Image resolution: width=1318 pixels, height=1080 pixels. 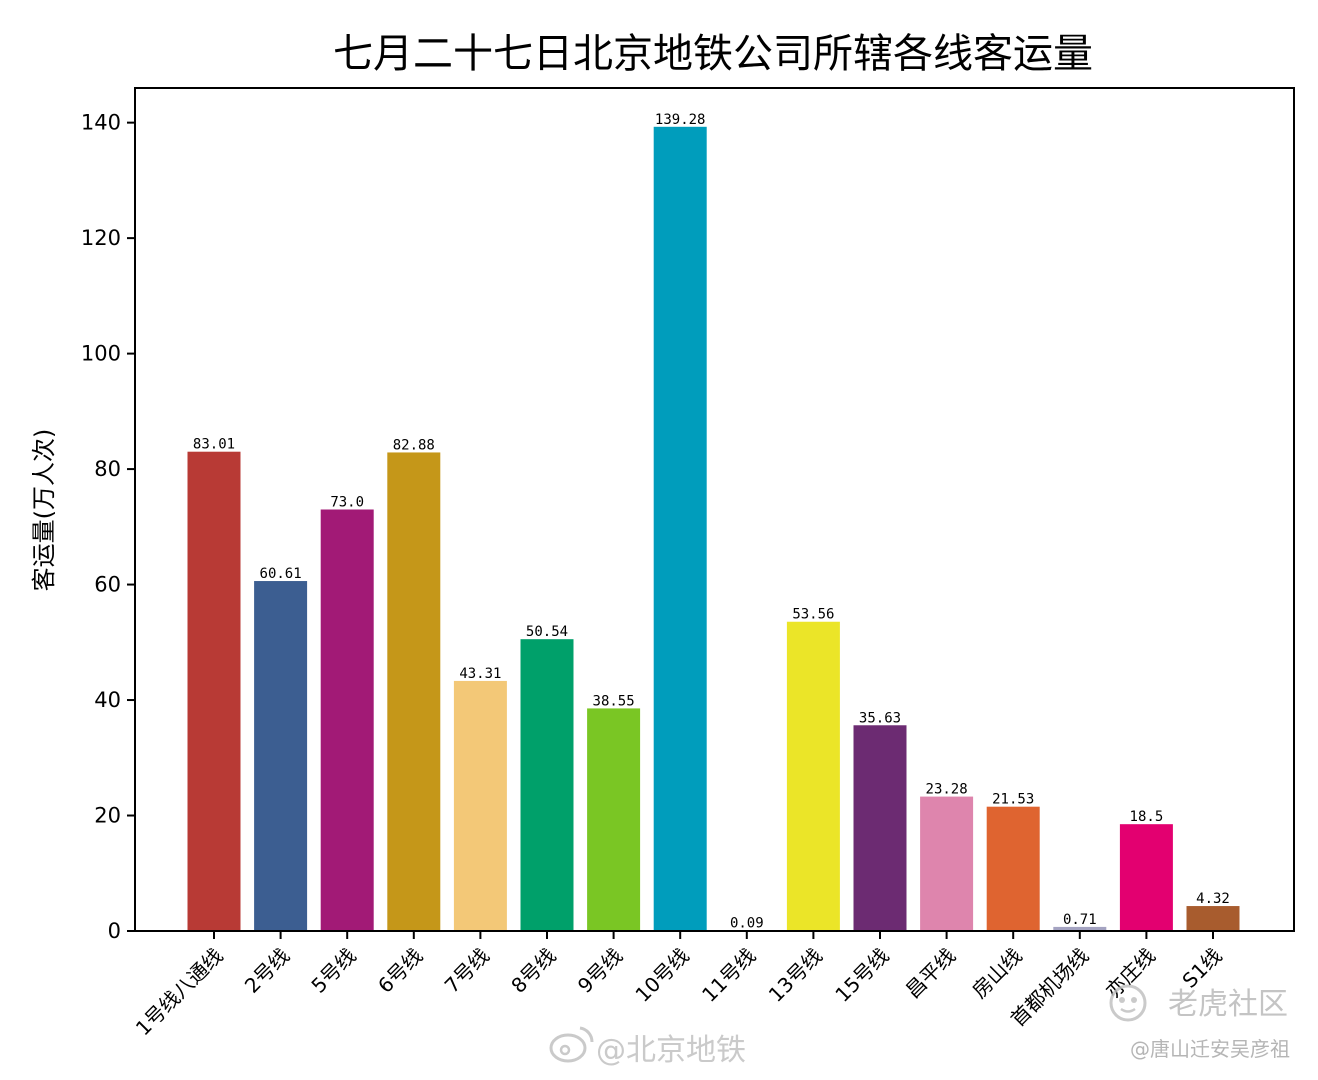 I want to click on x-tick-label: 亦庄线, so click(x=1130, y=973).